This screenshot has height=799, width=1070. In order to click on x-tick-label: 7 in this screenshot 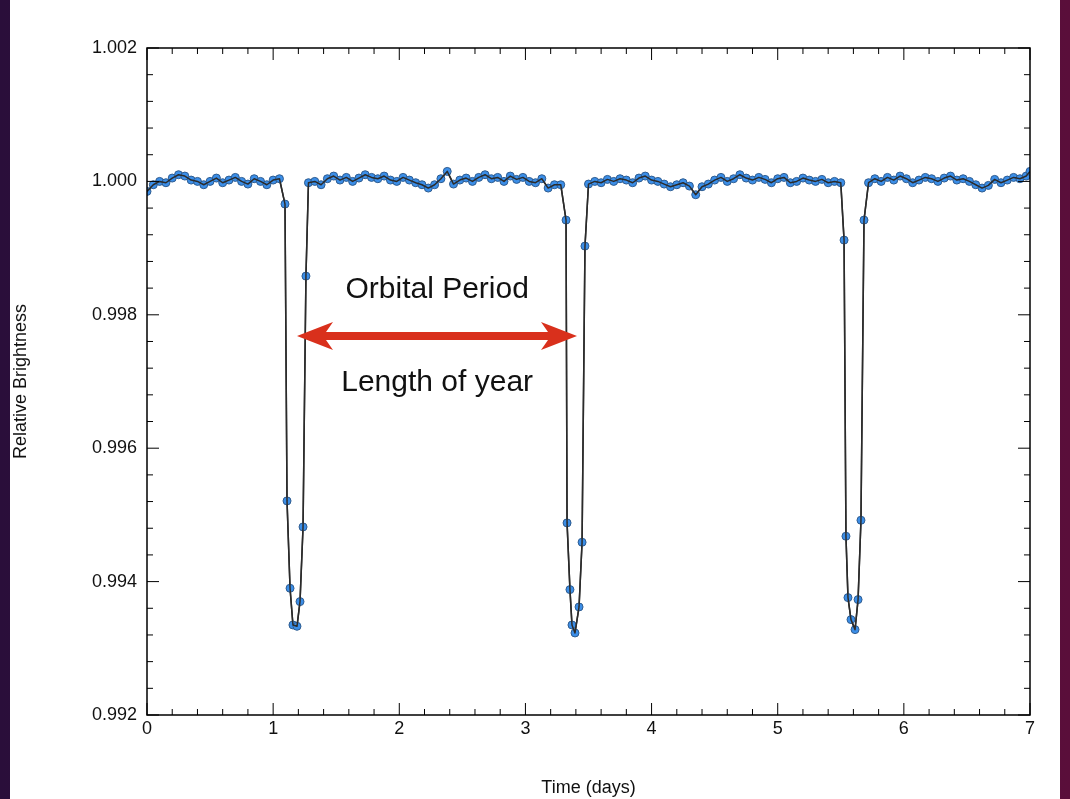, I will do `click(1030, 727)`.